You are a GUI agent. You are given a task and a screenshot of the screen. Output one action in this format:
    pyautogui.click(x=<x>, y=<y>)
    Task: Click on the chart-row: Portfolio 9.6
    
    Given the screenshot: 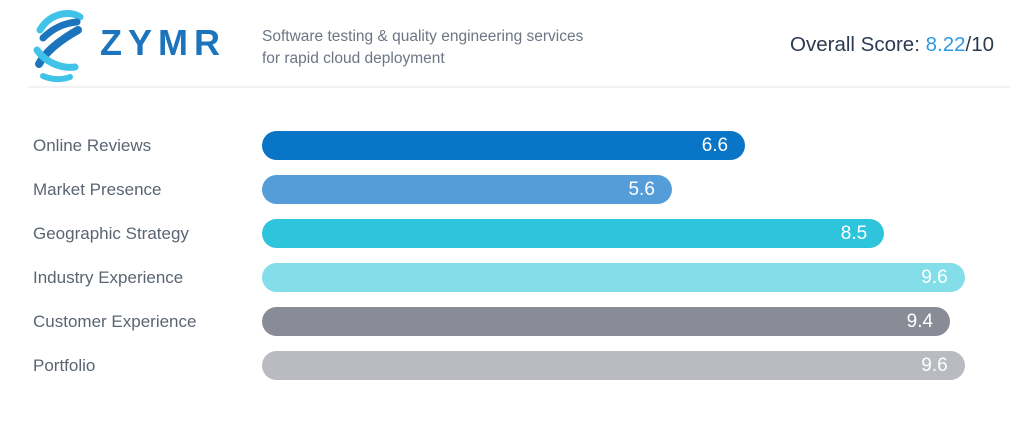 What is the action you would take?
    pyautogui.click(x=512, y=365)
    